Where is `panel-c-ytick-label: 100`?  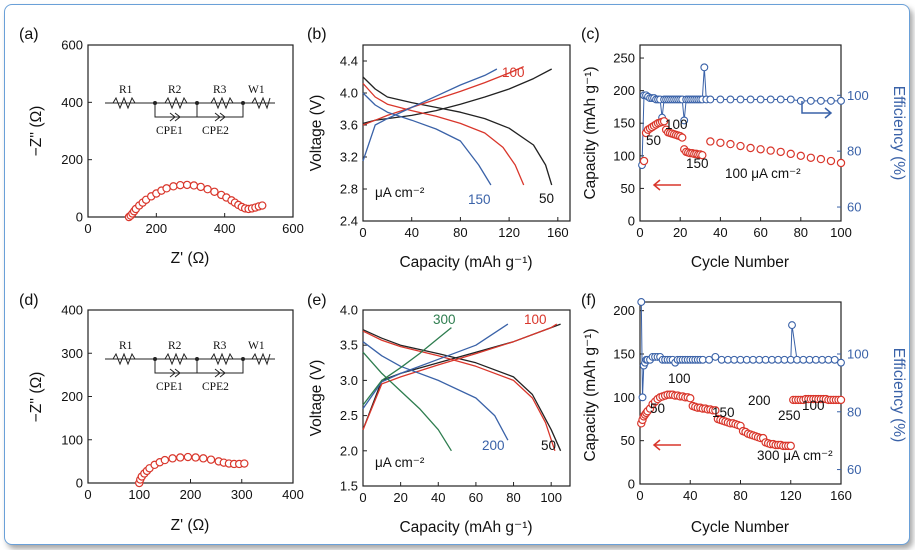
panel-c-ytick-label: 100 is located at coordinates (624, 155).